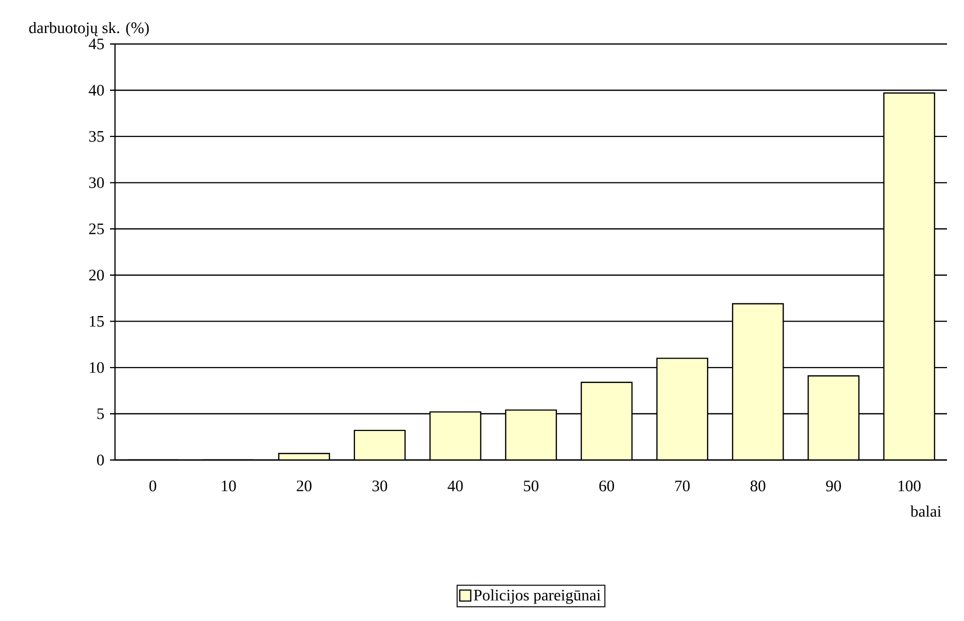  I want to click on x-tick-label: 60, so click(606, 486).